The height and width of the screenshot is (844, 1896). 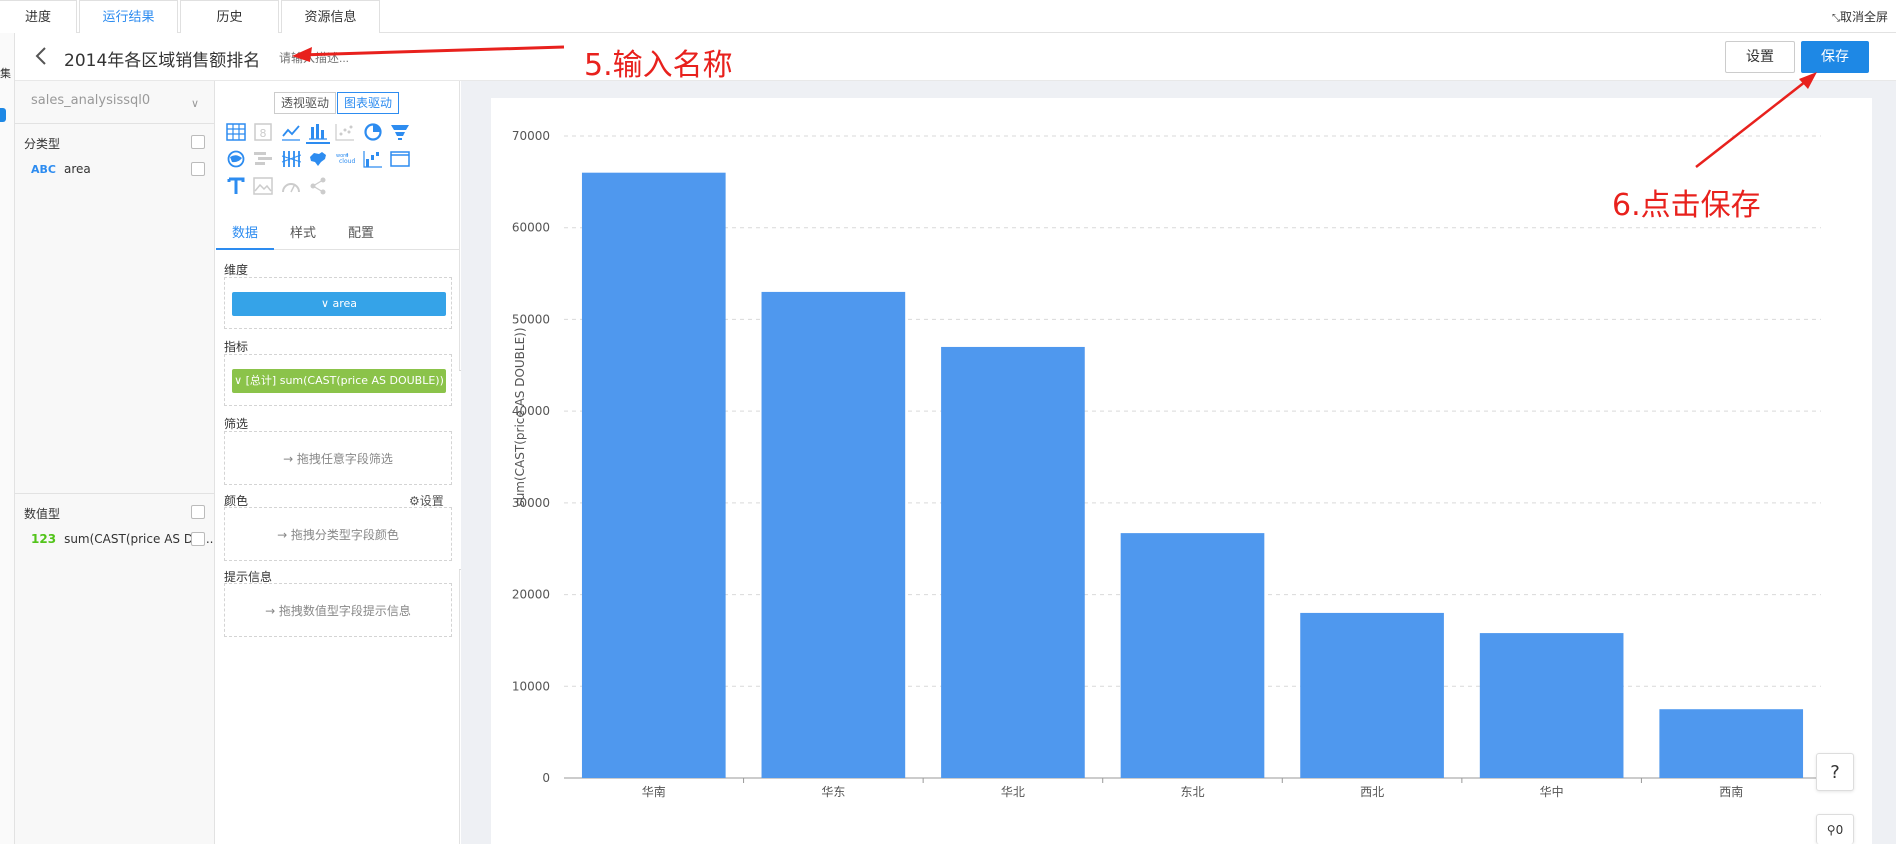 What do you see at coordinates (347, 161) in the screenshot?
I see `svg-text: cloud` at bounding box center [347, 161].